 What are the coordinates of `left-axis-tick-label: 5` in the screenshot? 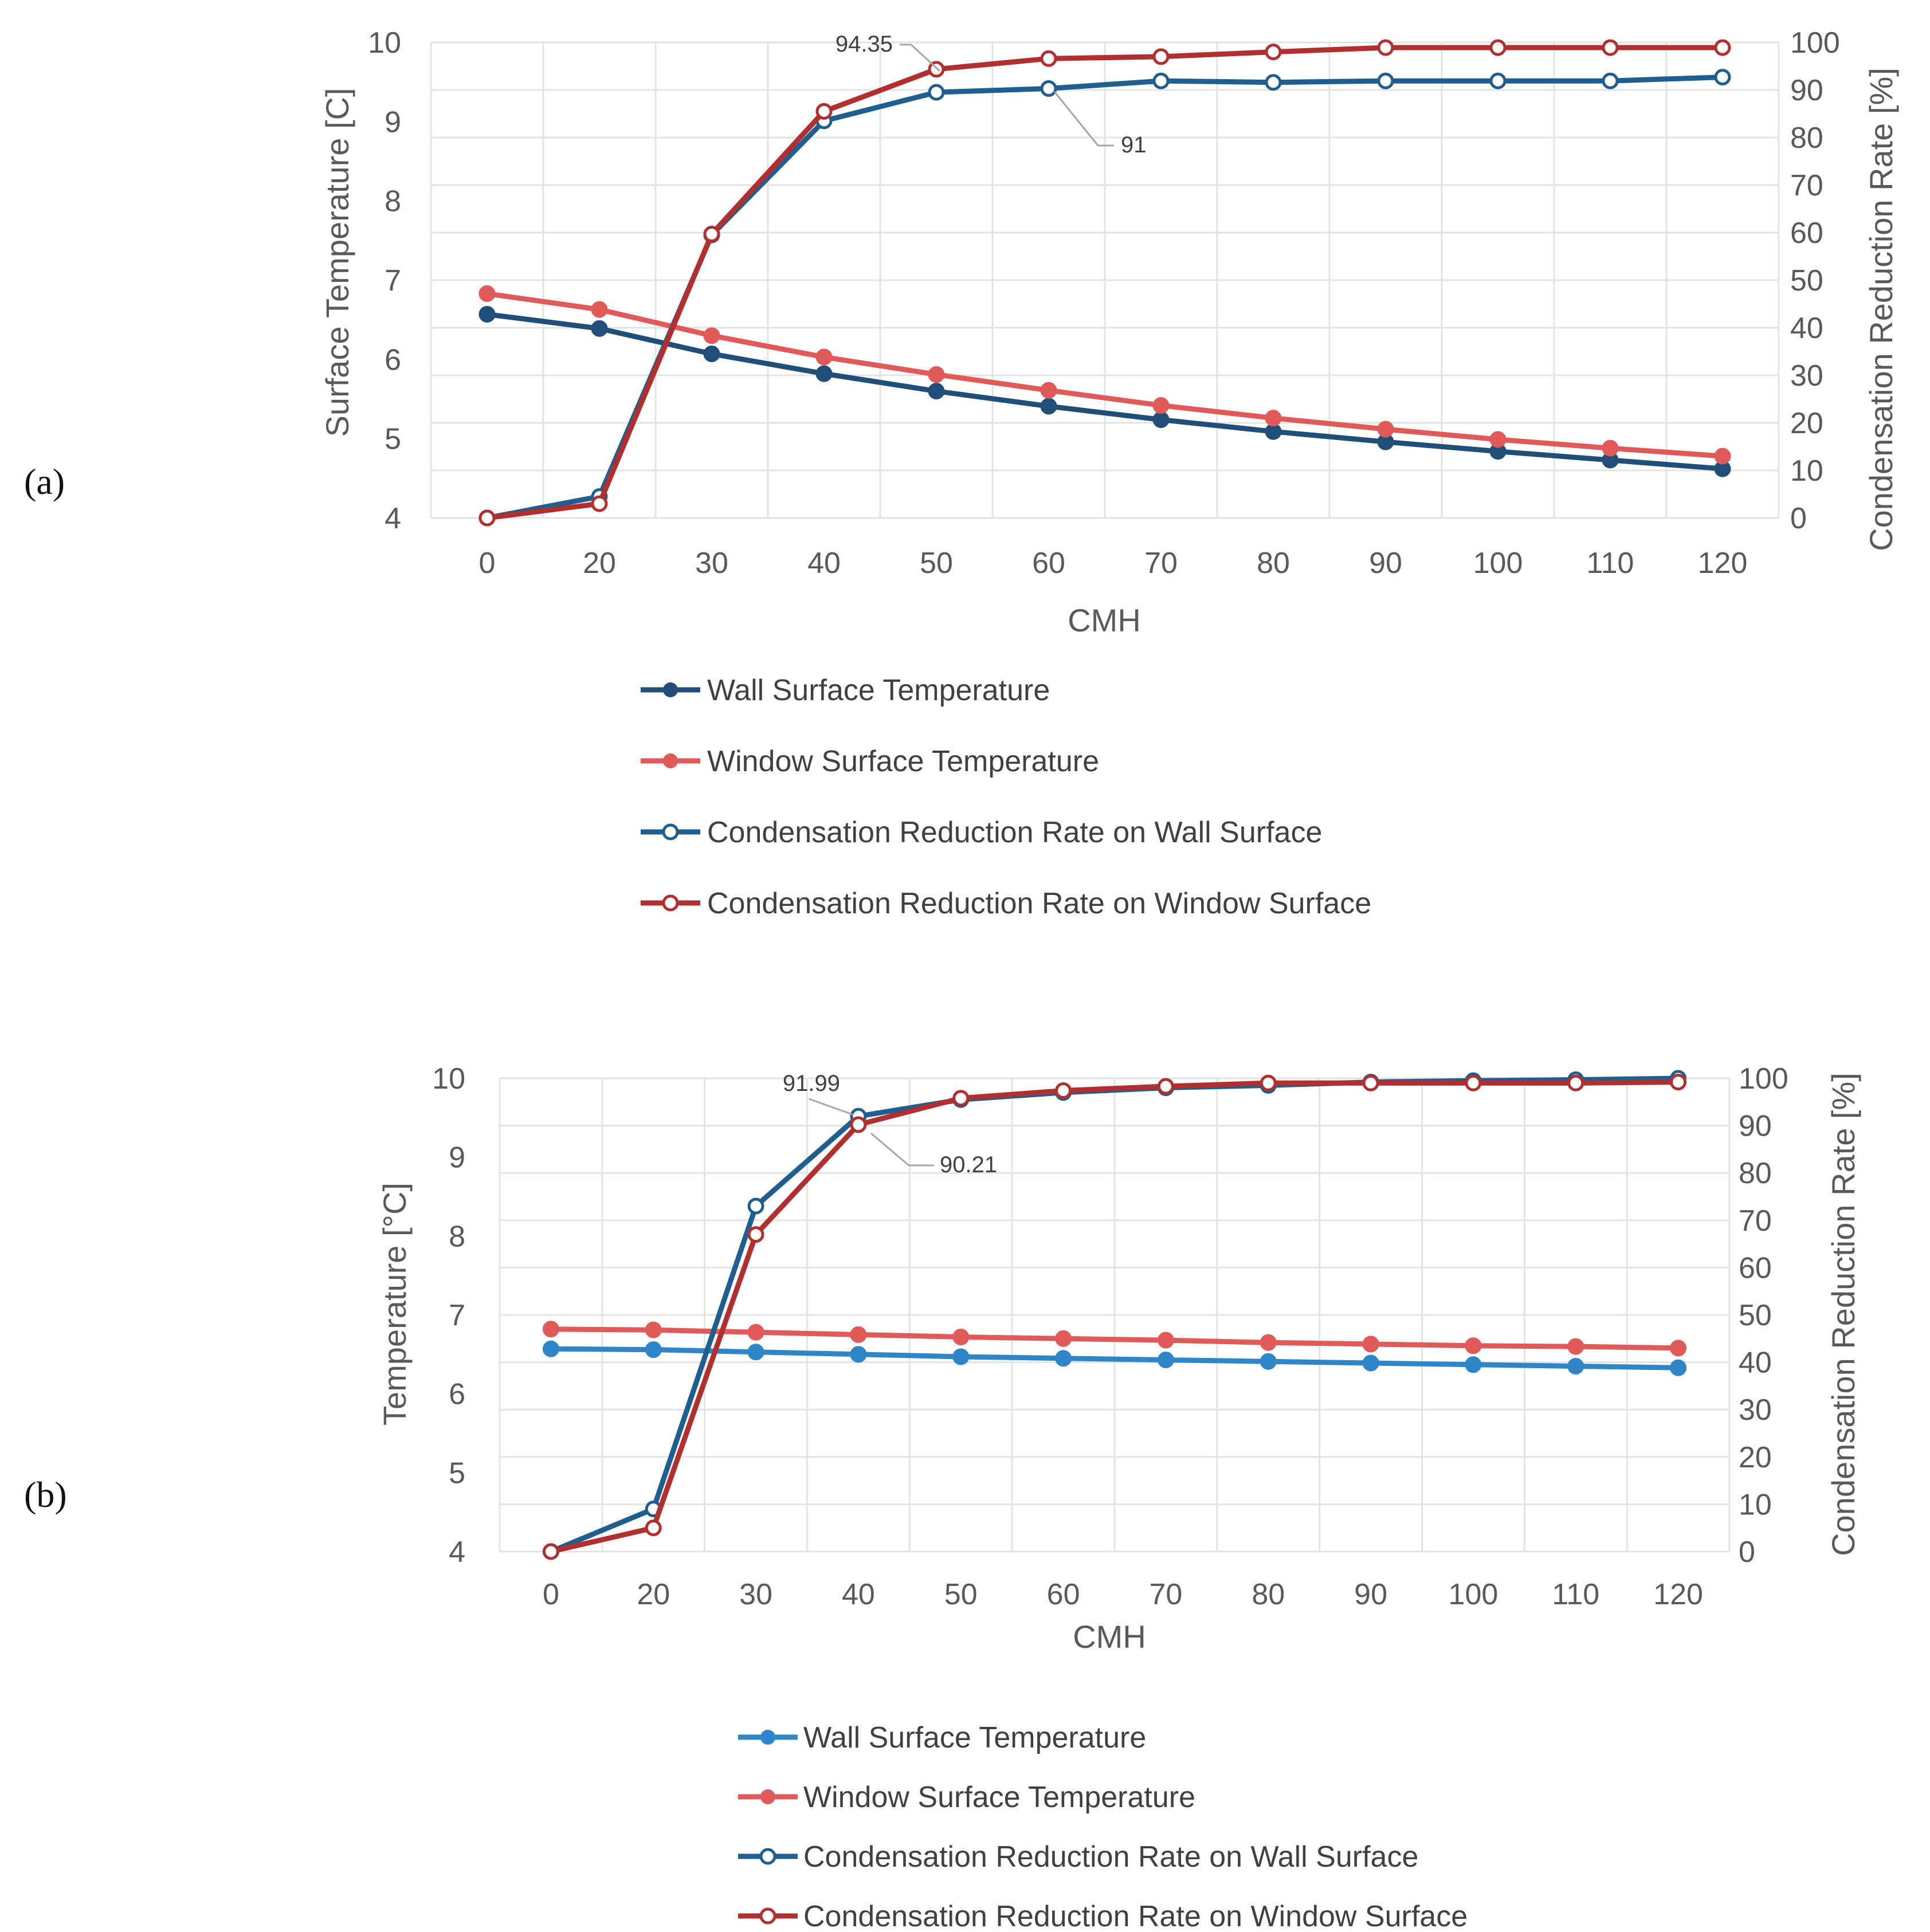 It's located at (457, 1473).